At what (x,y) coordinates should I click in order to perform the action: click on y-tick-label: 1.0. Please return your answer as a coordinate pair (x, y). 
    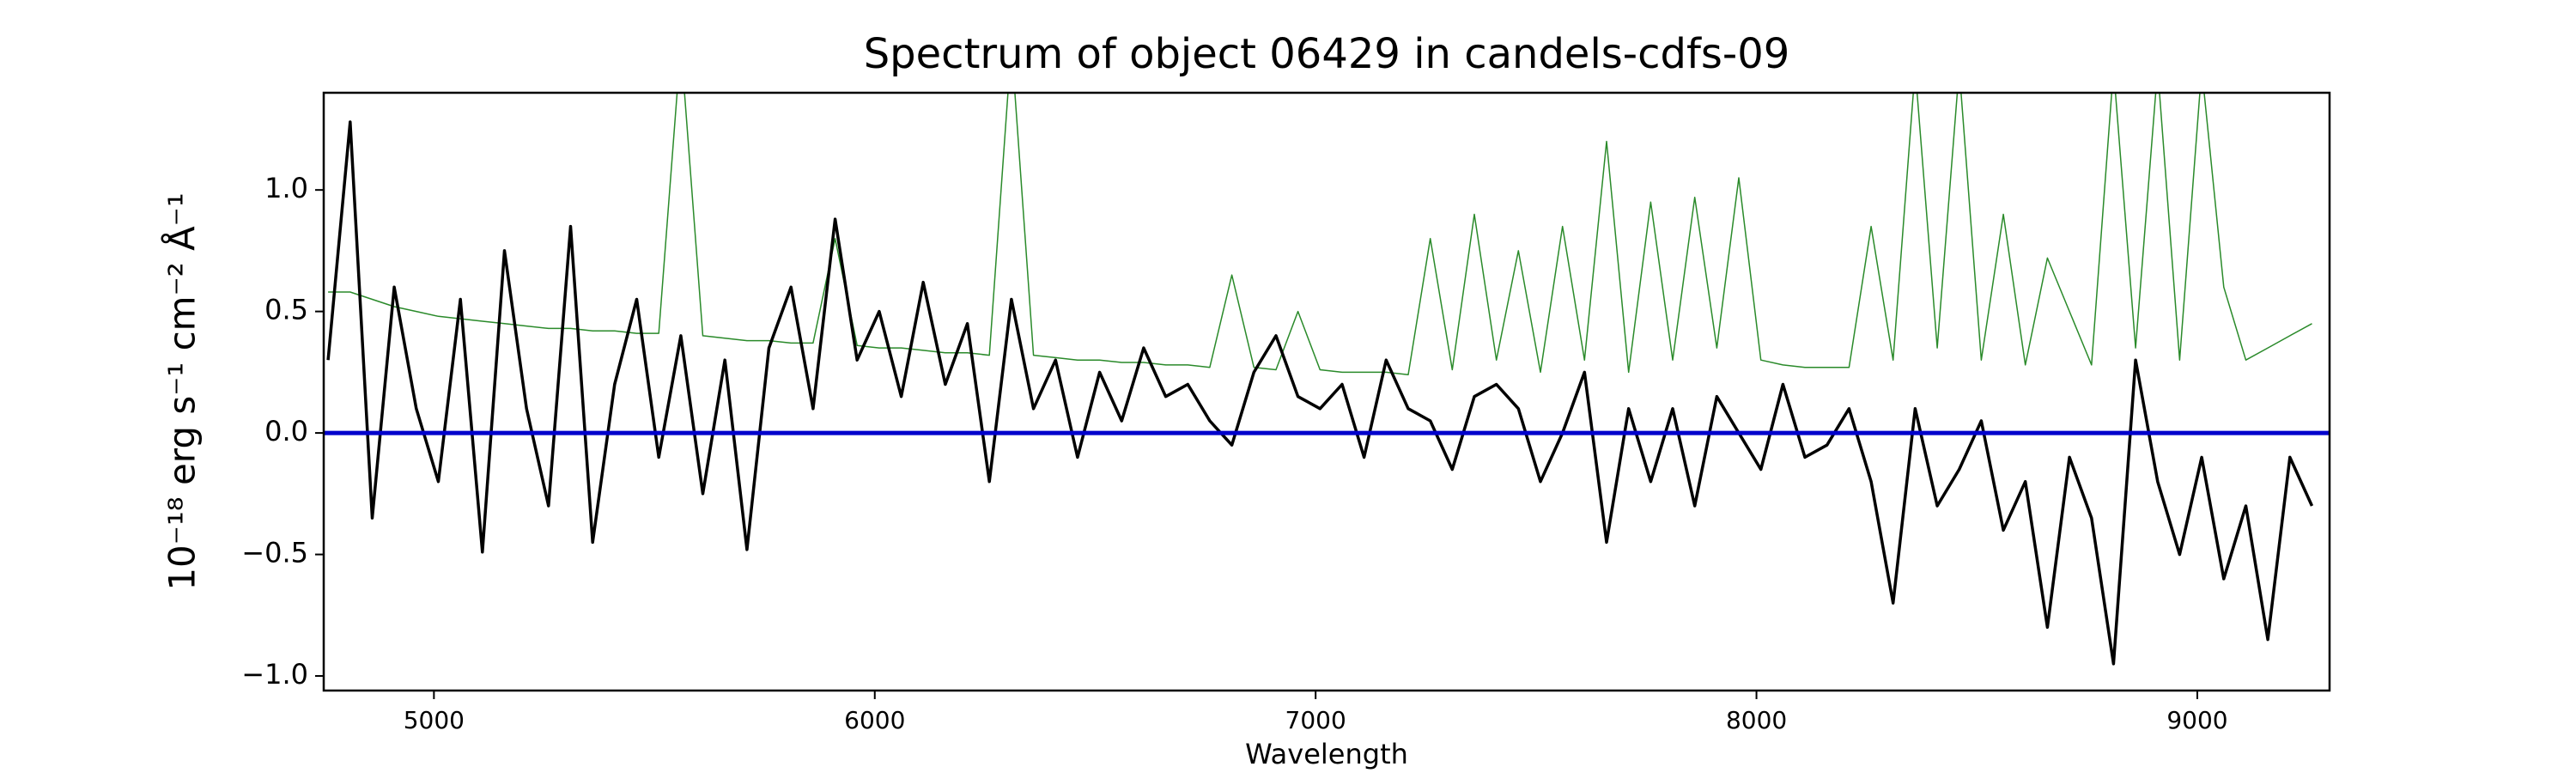
    Looking at the image, I should click on (286, 188).